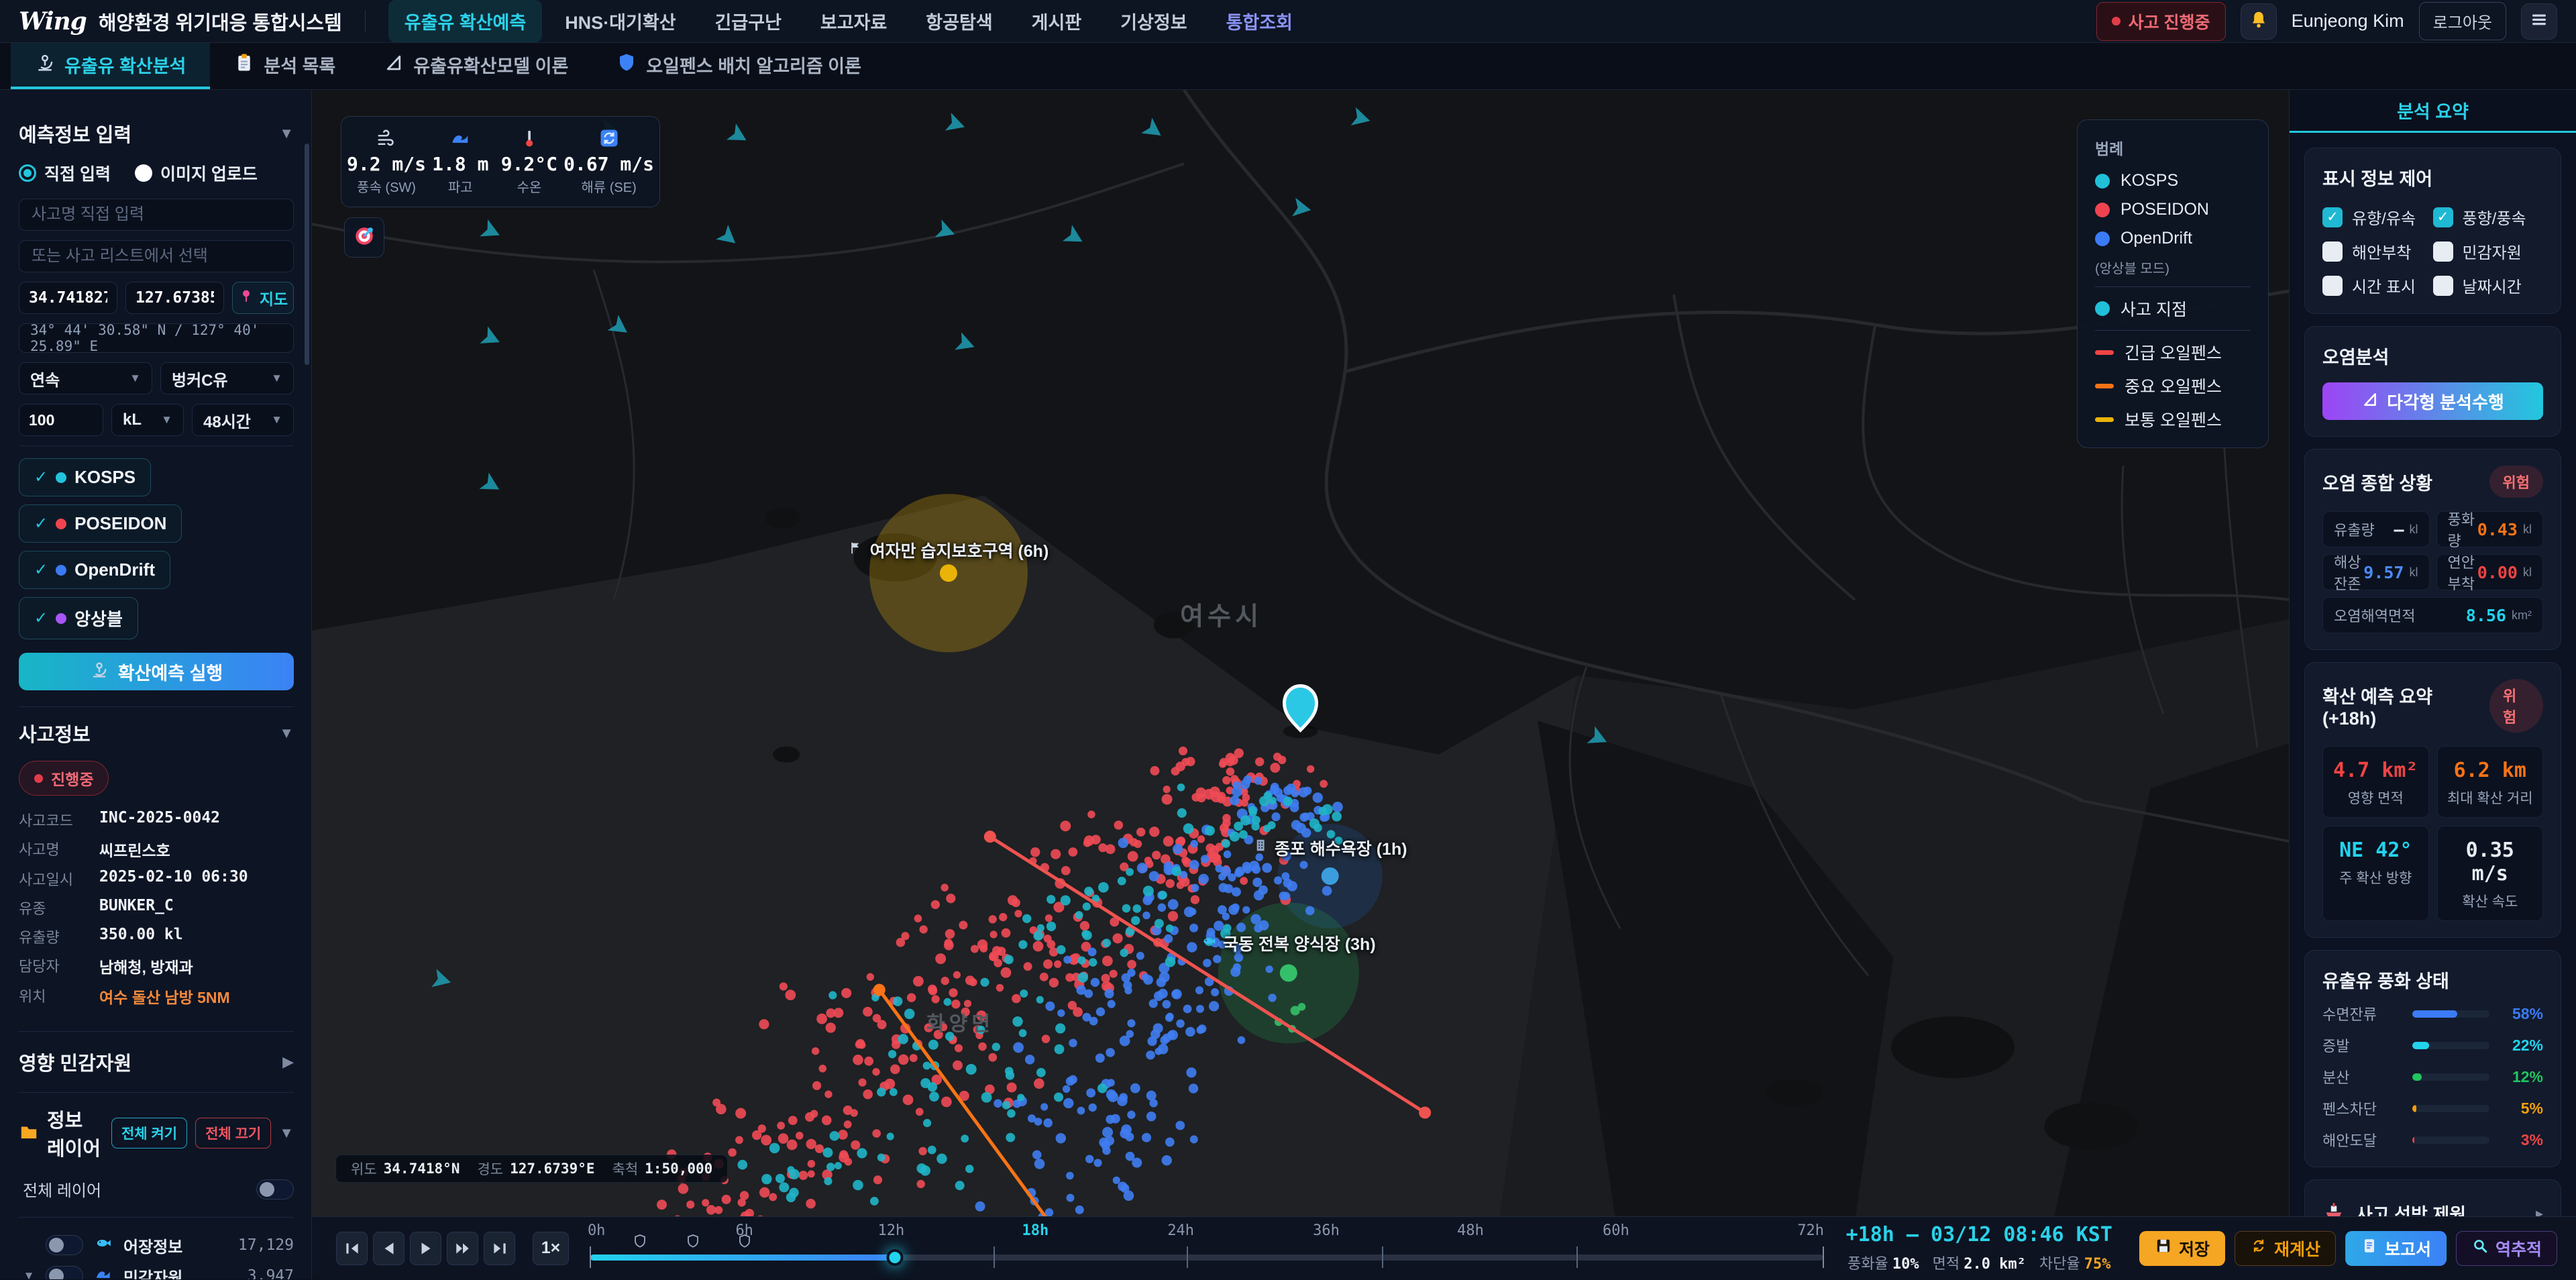 Image resolution: width=2576 pixels, height=1280 pixels. What do you see at coordinates (196, 173) in the screenshot?
I see `radio-image-upload: 이미지 업로드` at bounding box center [196, 173].